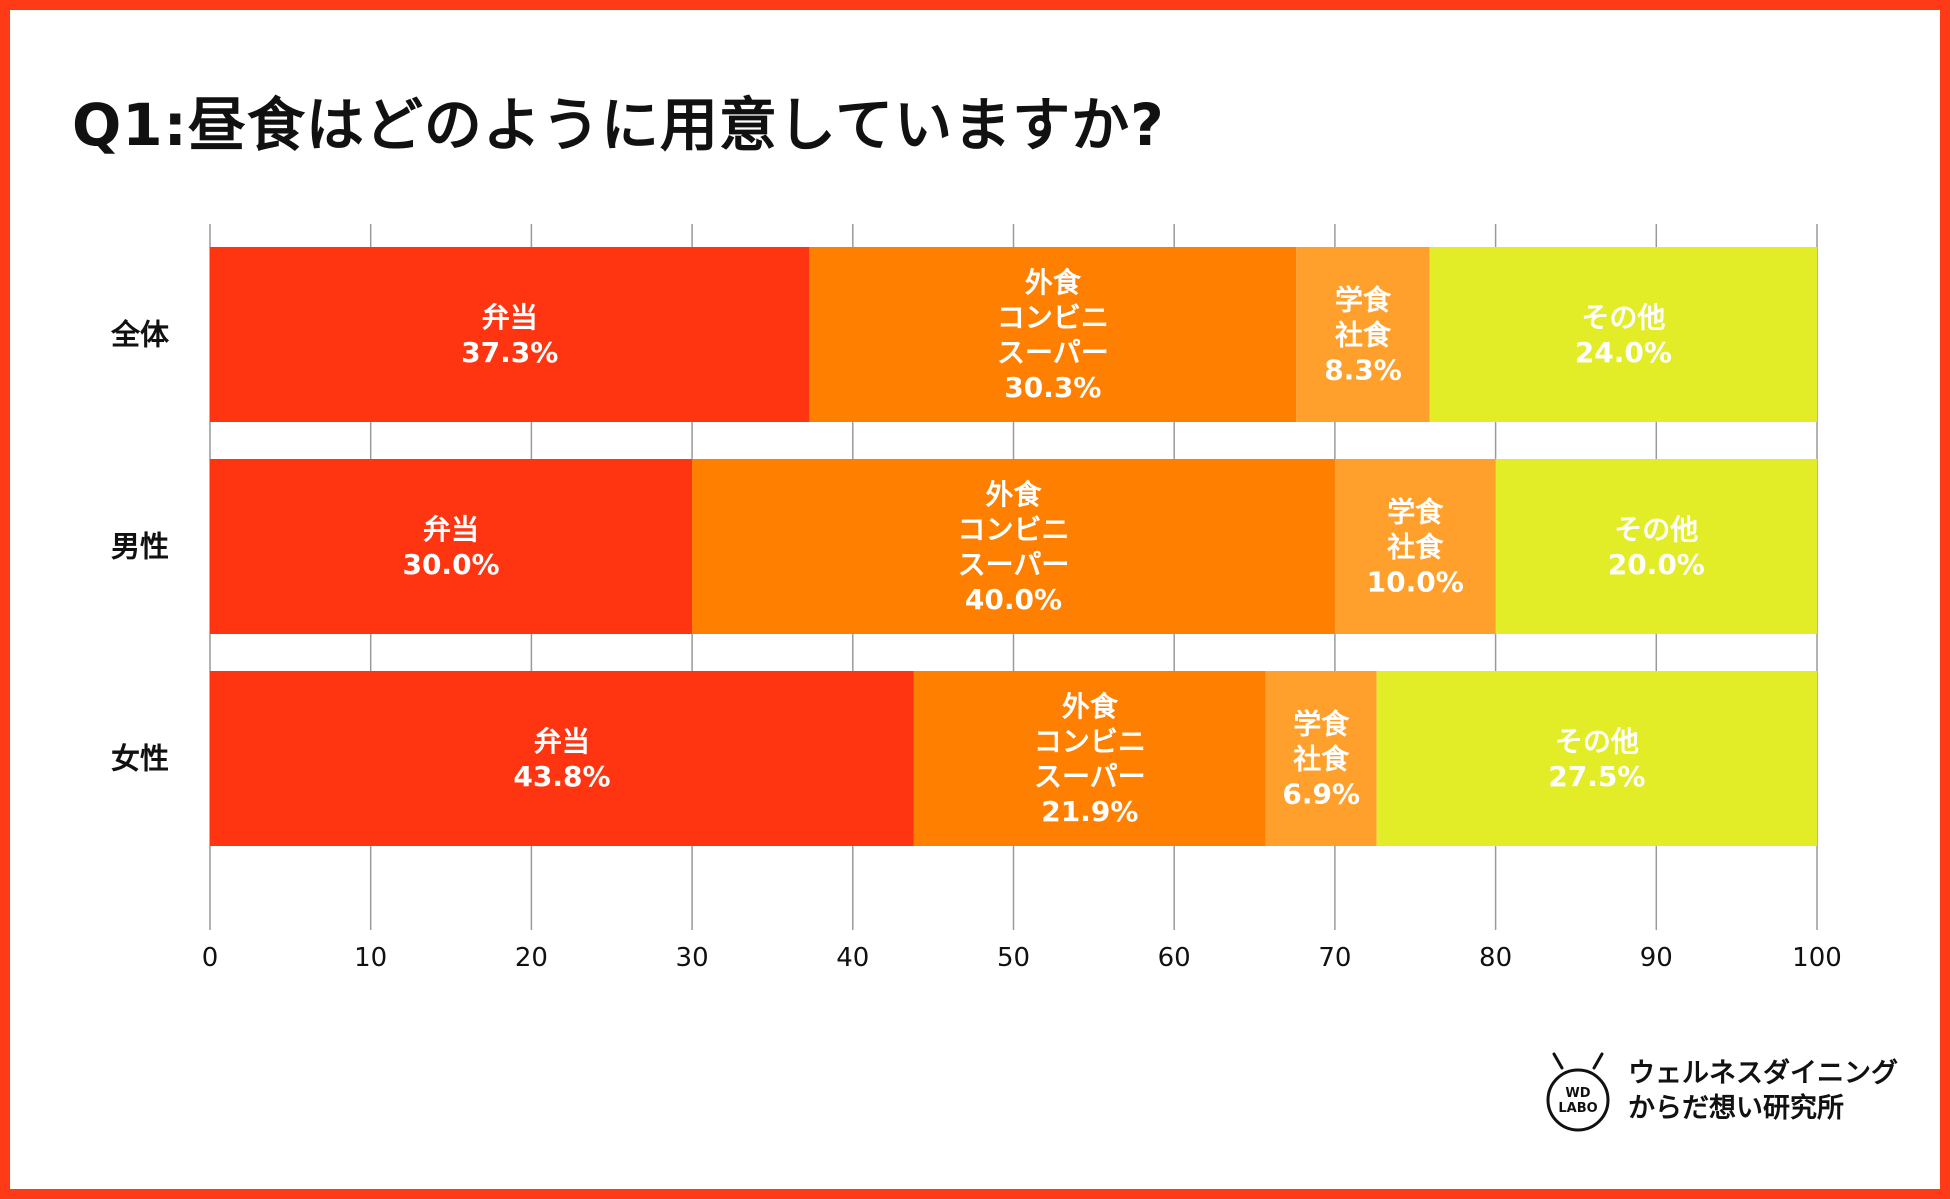 The width and height of the screenshot is (1950, 1199). Describe the element at coordinates (210, 958) in the screenshot. I see `x-tick-label: 0` at that location.